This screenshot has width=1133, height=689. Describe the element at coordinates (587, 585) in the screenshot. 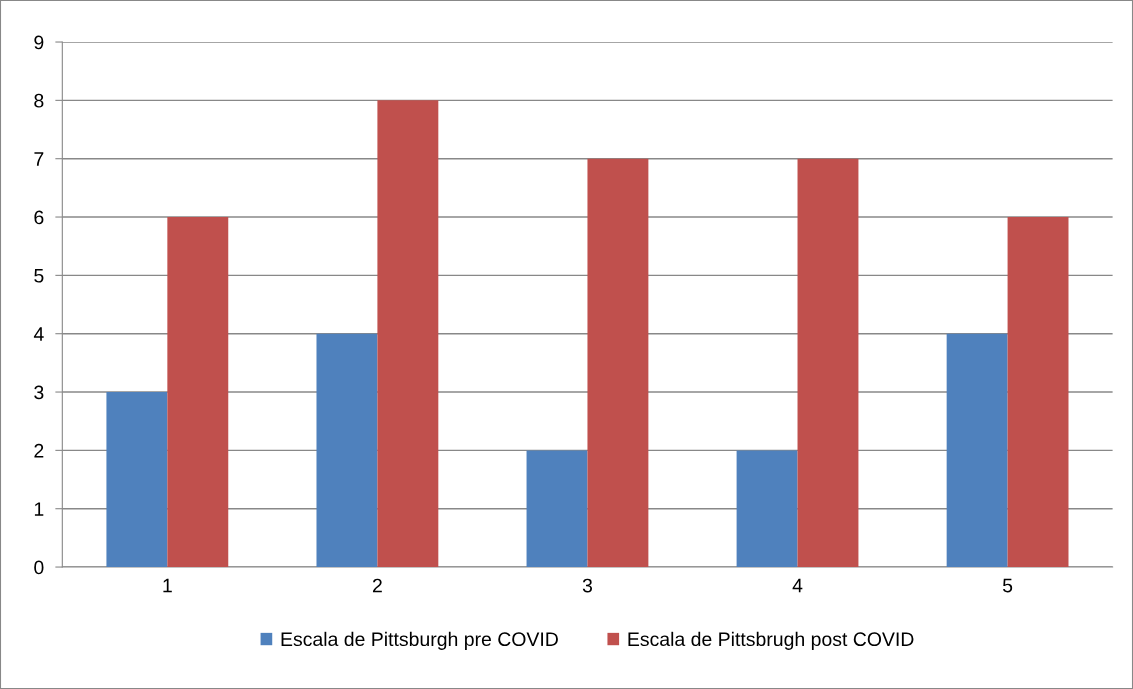

I see `x-tick-label: 3` at that location.